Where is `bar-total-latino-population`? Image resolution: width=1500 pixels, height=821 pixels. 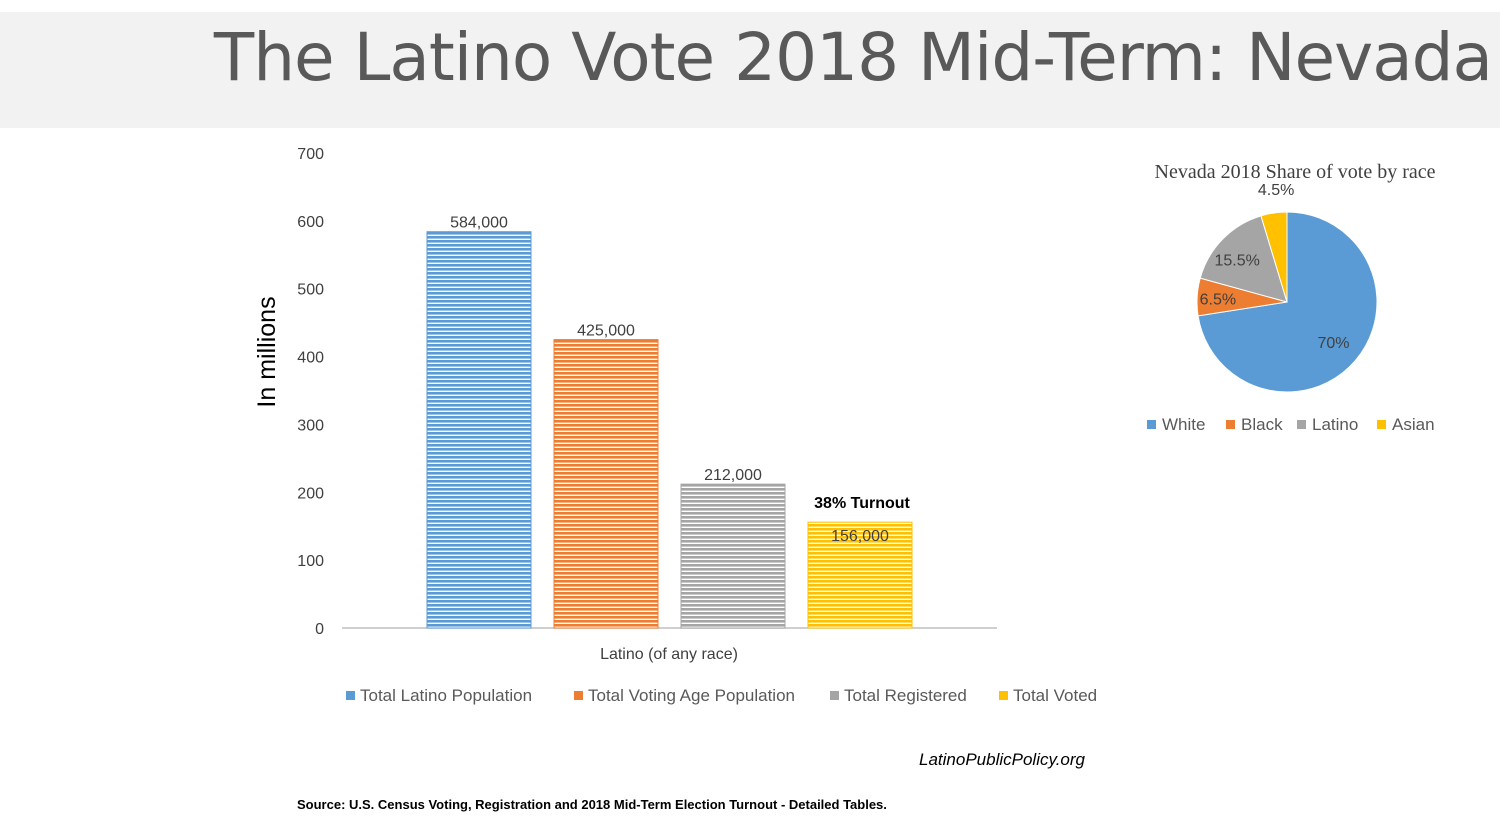 bar-total-latino-population is located at coordinates (479, 430).